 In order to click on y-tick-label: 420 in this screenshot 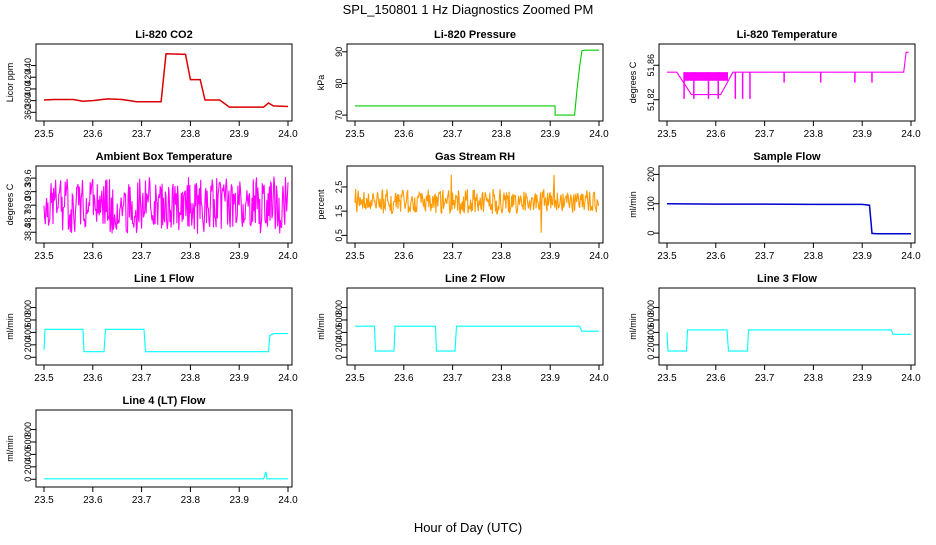, I will do `click(28, 77)`.